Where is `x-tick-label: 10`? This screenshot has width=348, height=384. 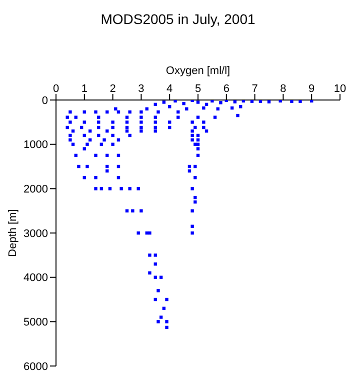 x-tick-label: 10 is located at coordinates (340, 89).